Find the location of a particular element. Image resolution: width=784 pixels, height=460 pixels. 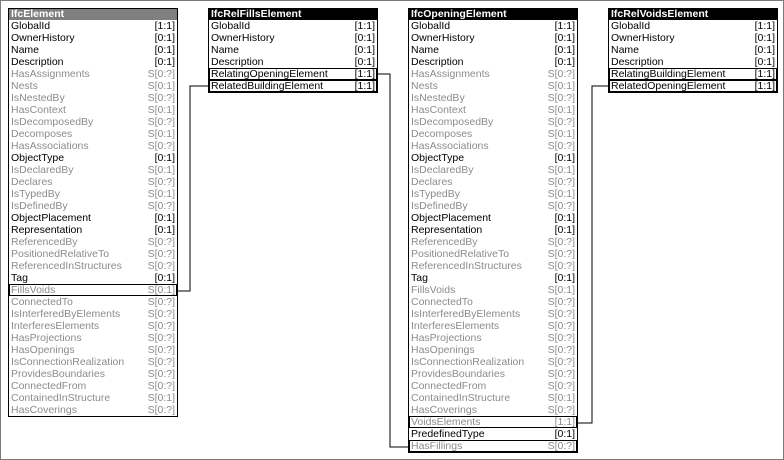

attribute-row-relatingbuildingelement: RelatingBuildingElement [1:1] is located at coordinates (693, 74).